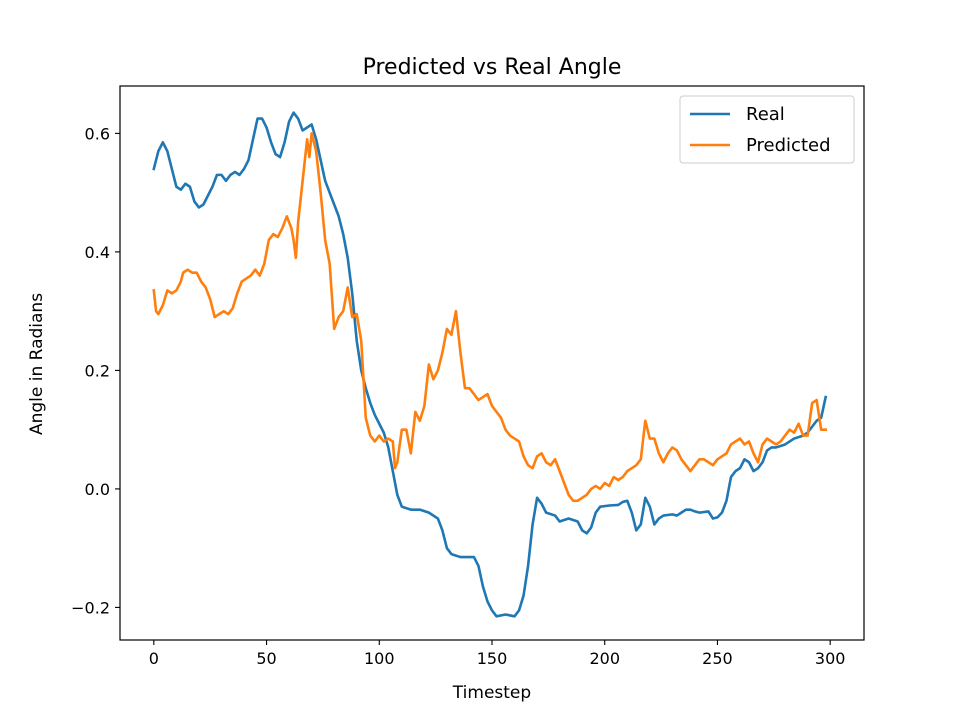  Describe the element at coordinates (491, 693) in the screenshot. I see `x-axis-label: Timestep` at that location.